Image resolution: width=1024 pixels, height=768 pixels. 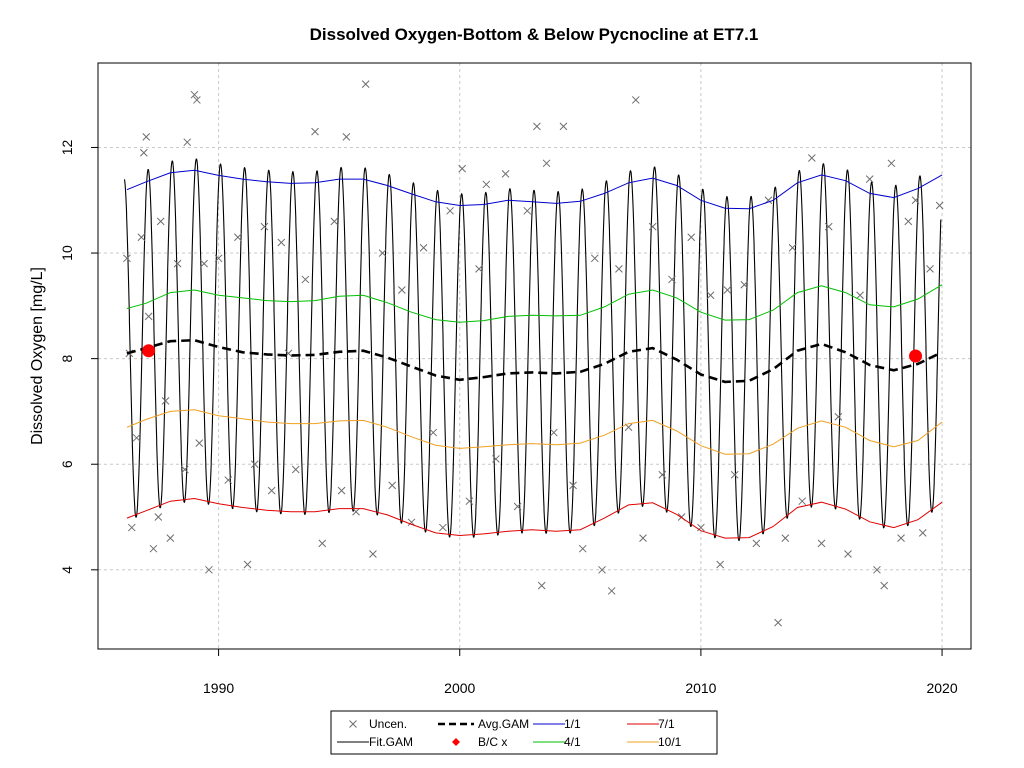 I want to click on legend: Uncen. Avg.GAM 1/1 7/1 Fit.GAM B/C x 4/1 10/1, so click(x=524, y=732).